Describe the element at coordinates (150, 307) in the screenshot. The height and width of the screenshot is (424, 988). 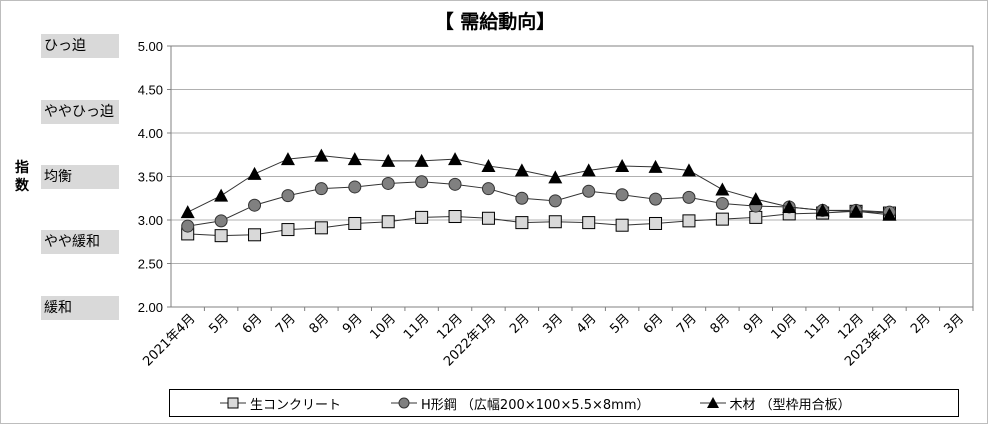
I see `y-tick-label: 2.00` at that location.